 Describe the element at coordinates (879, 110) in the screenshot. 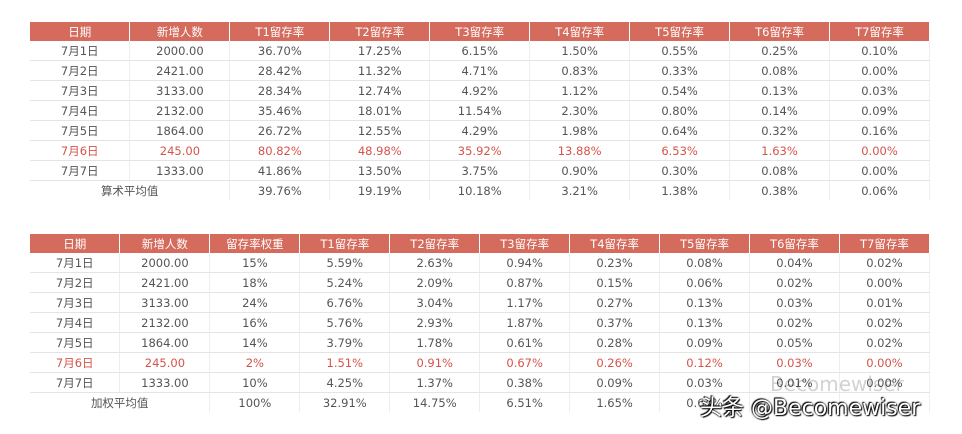

I see `cell: 0.09%` at that location.